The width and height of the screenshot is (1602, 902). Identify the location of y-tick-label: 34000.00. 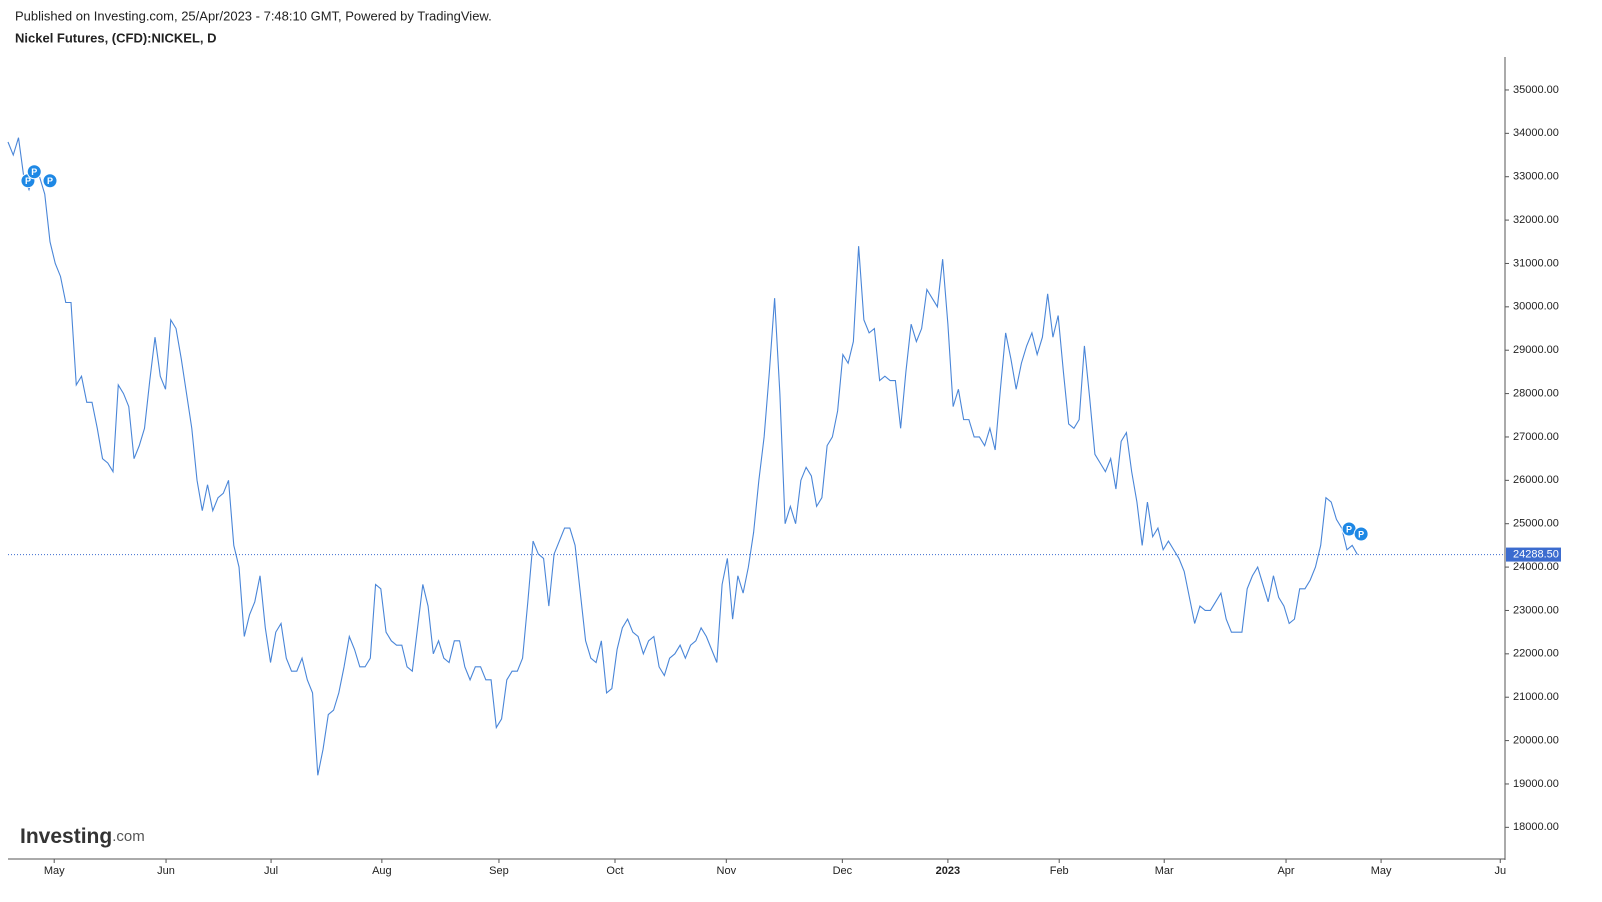
(1536, 133).